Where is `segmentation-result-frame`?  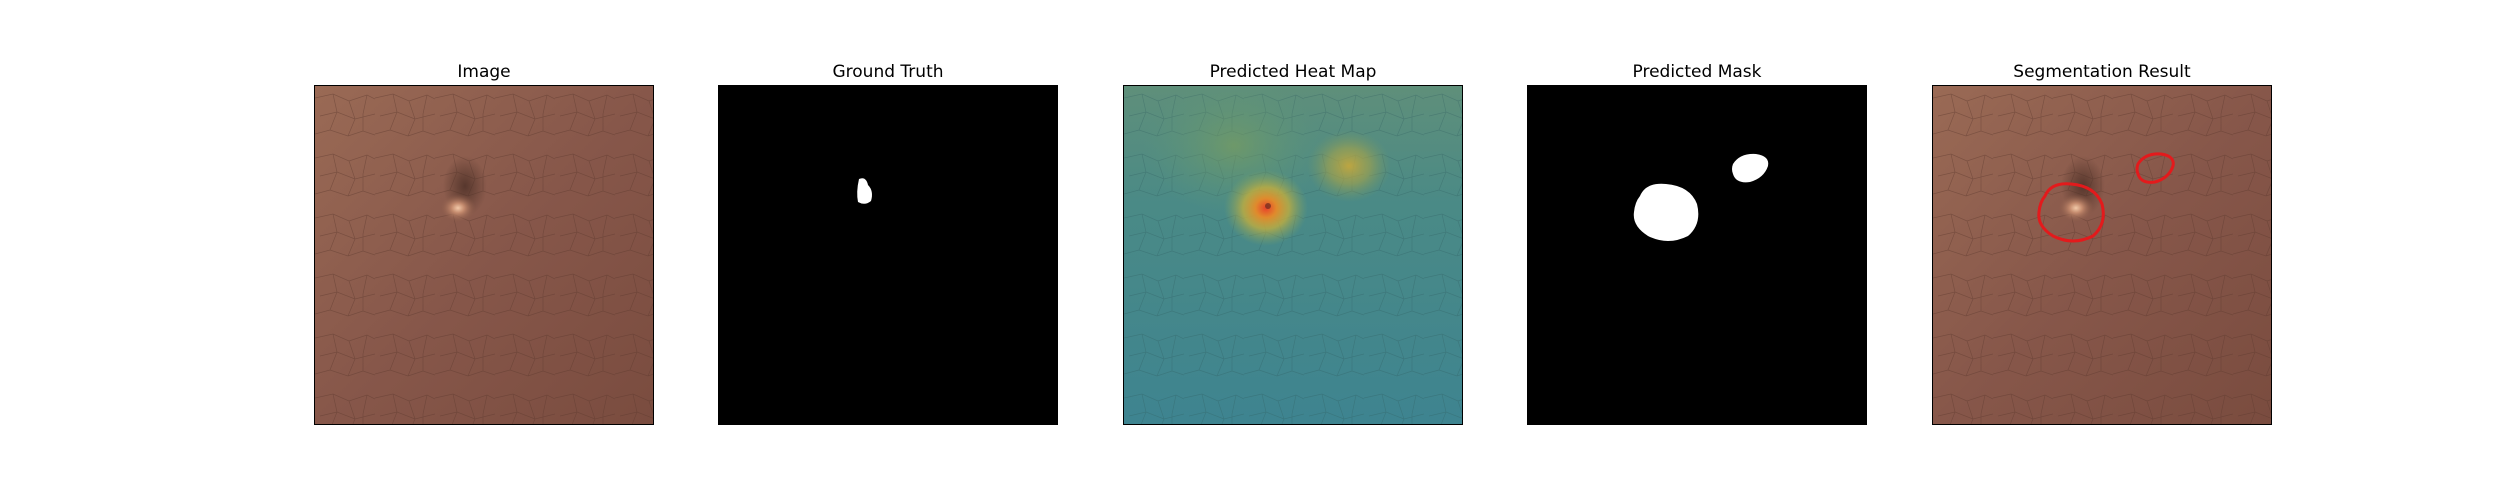 segmentation-result-frame is located at coordinates (2102, 255).